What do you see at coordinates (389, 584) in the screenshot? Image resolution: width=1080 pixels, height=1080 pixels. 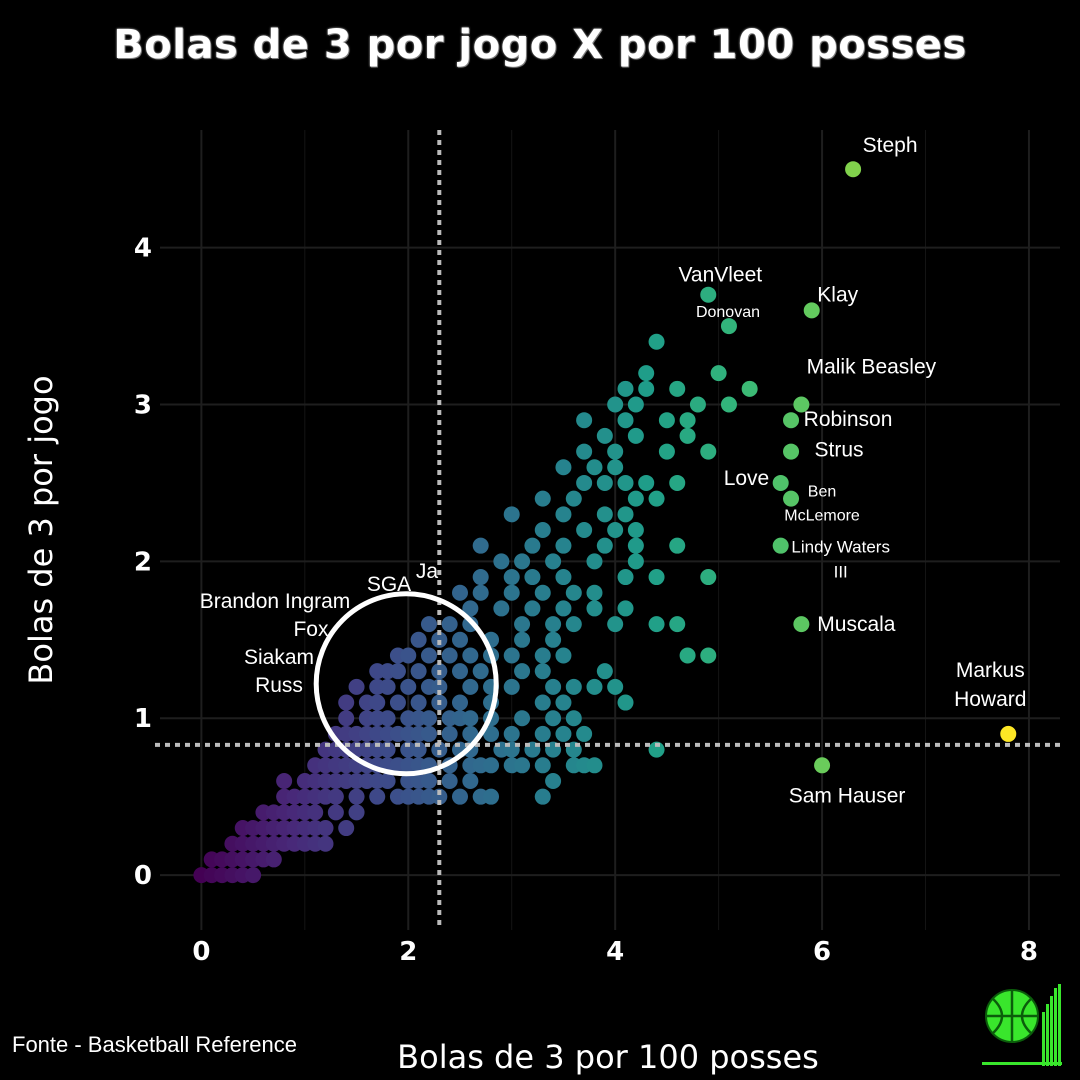 I see `circle-label: SGA` at bounding box center [389, 584].